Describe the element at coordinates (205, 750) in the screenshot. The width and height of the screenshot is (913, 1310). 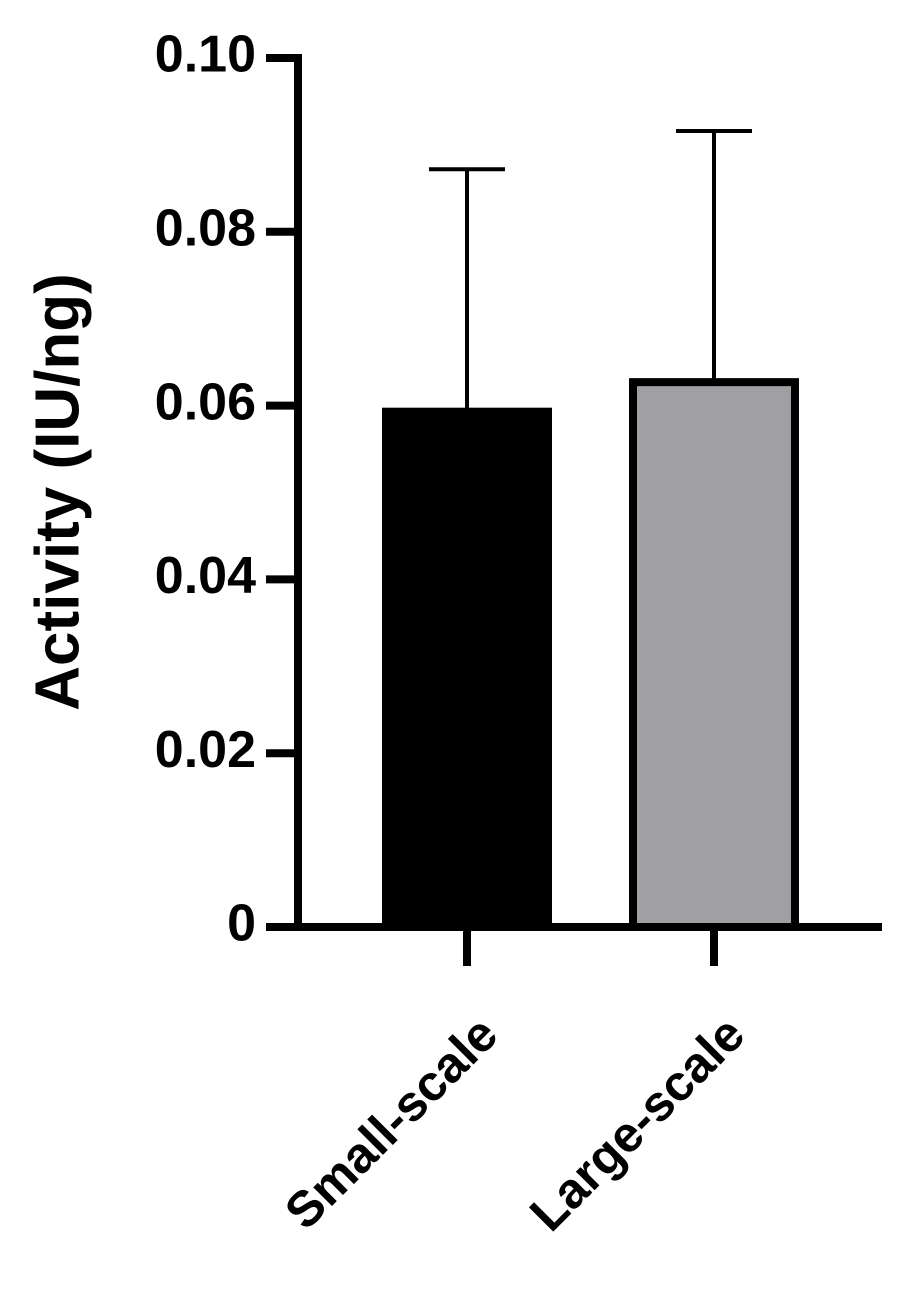
I see `y-tick-label: 0.02` at that location.